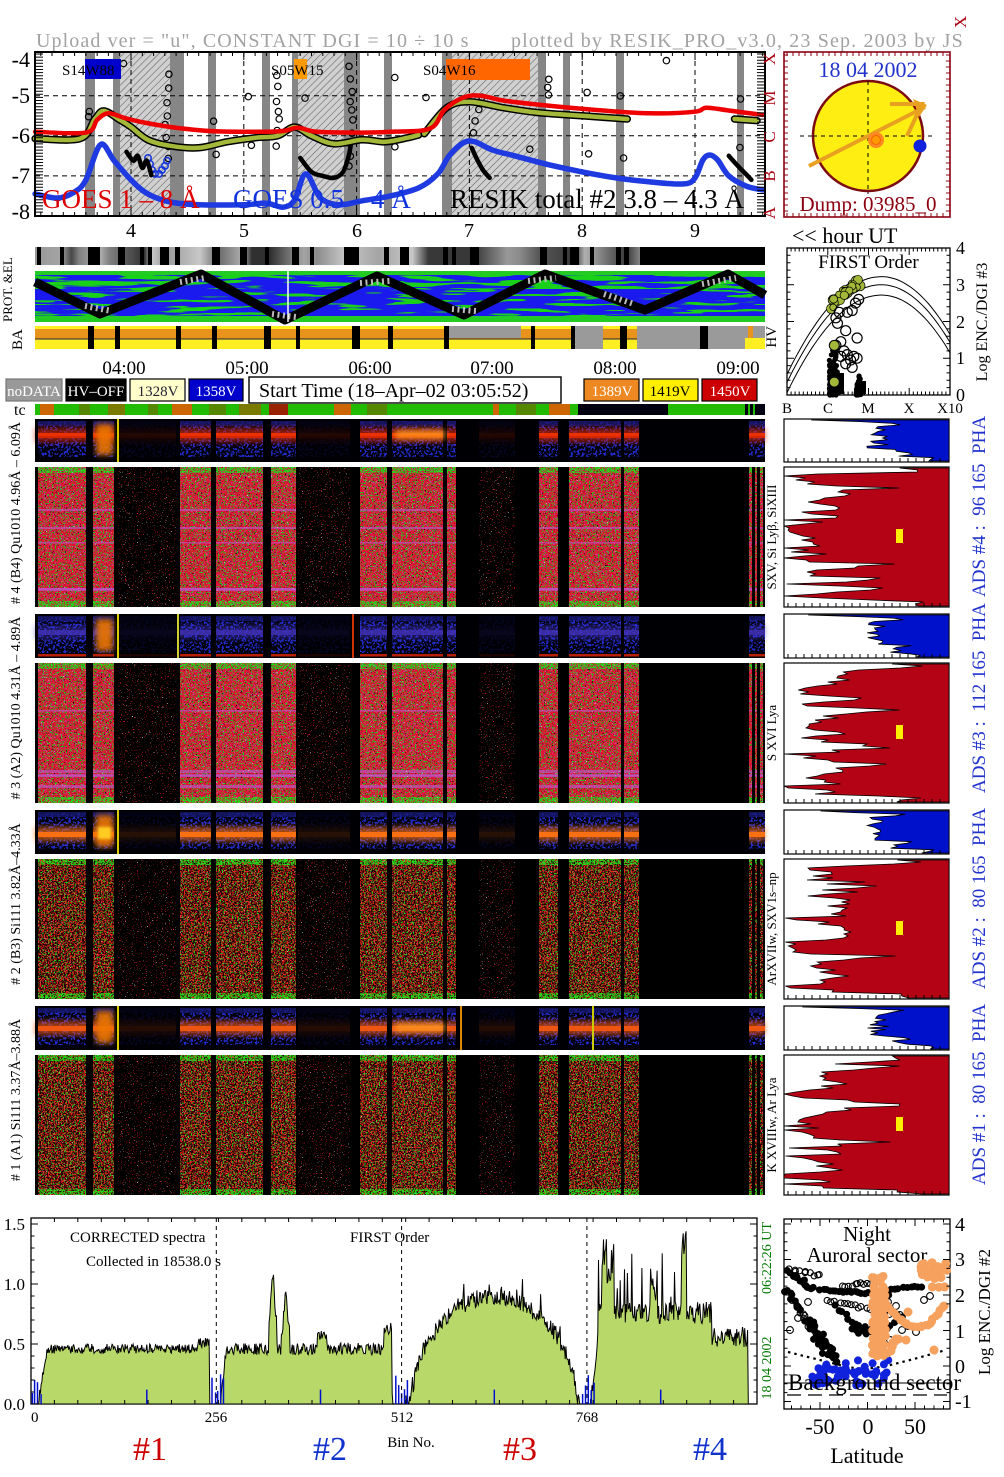 The height and width of the screenshot is (1477, 1004). What do you see at coordinates (16, 512) in the screenshot?
I see `svg-text: # 4 (B4) Qu1010 4.96Å – 6.09Å` at bounding box center [16, 512].